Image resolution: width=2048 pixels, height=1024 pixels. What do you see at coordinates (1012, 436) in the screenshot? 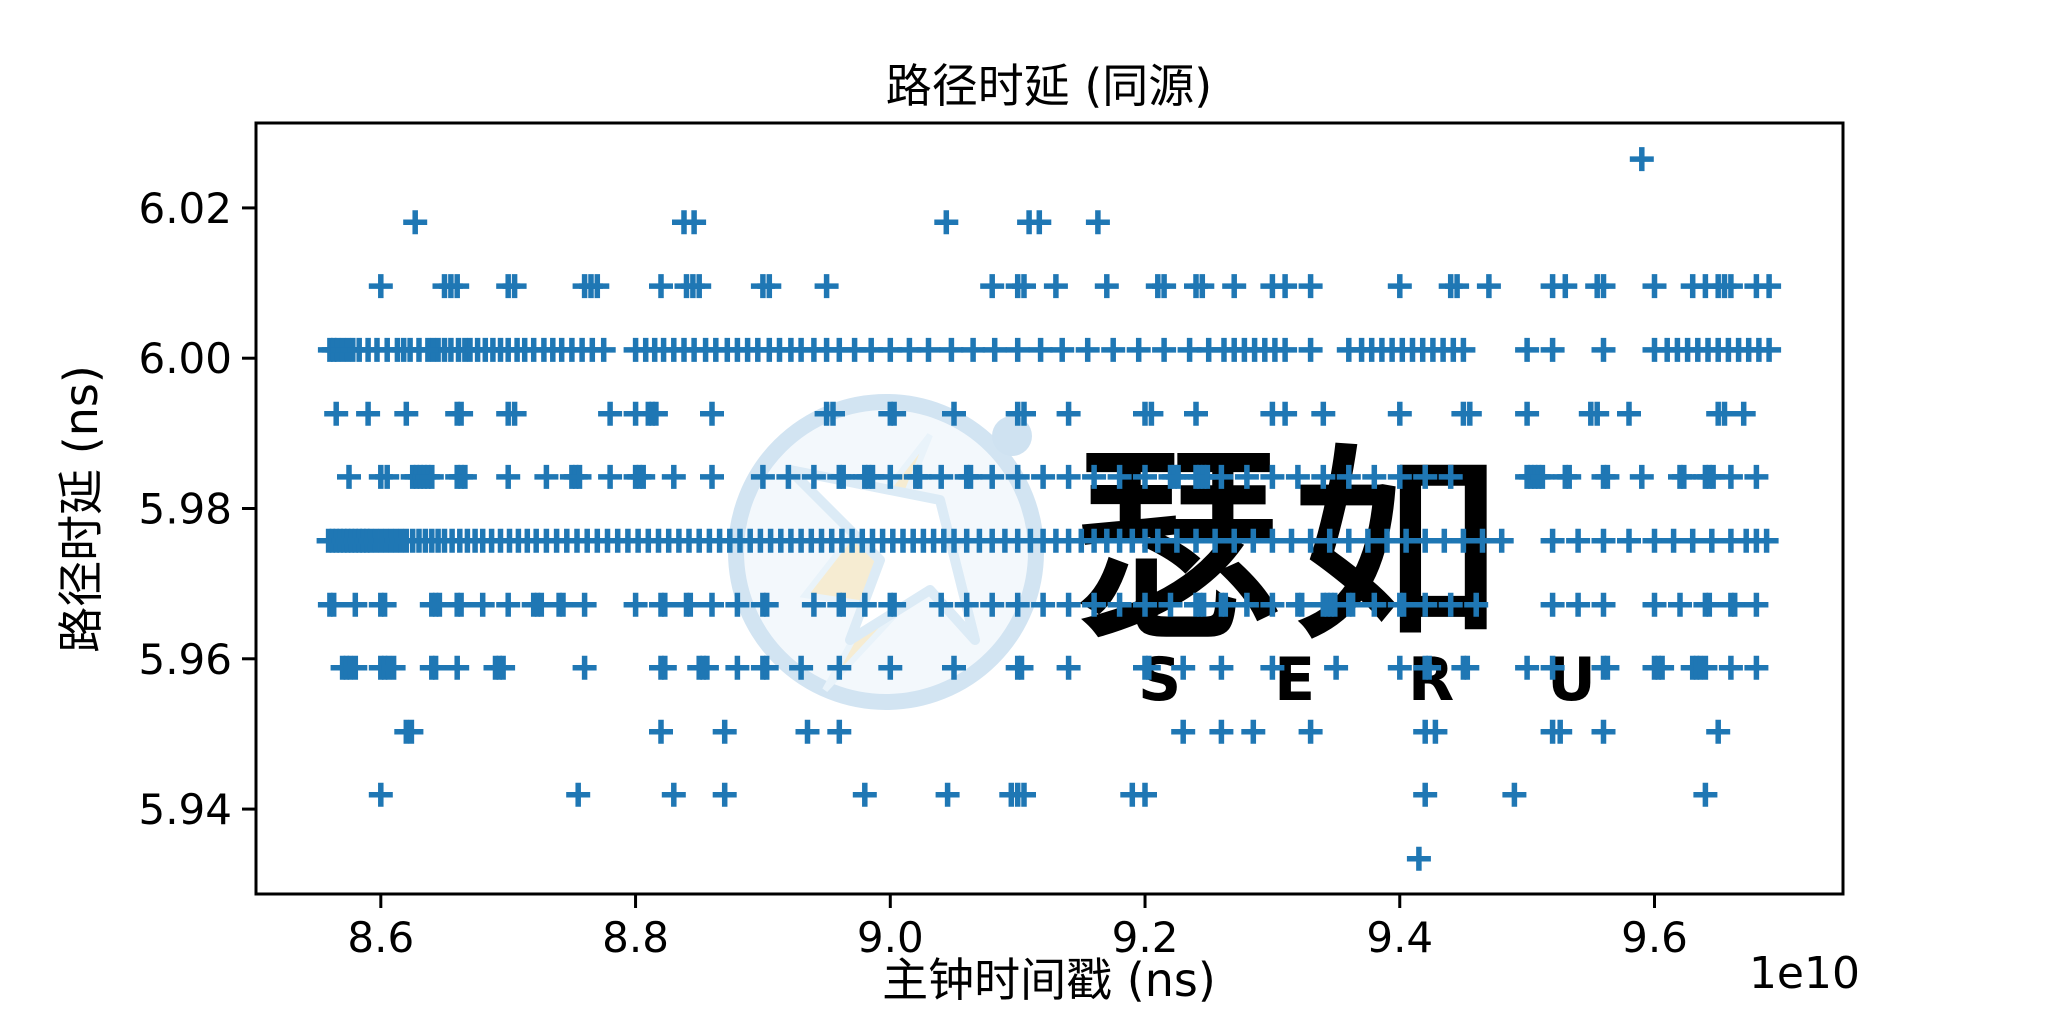
I see `watermark-logo-dot` at bounding box center [1012, 436].